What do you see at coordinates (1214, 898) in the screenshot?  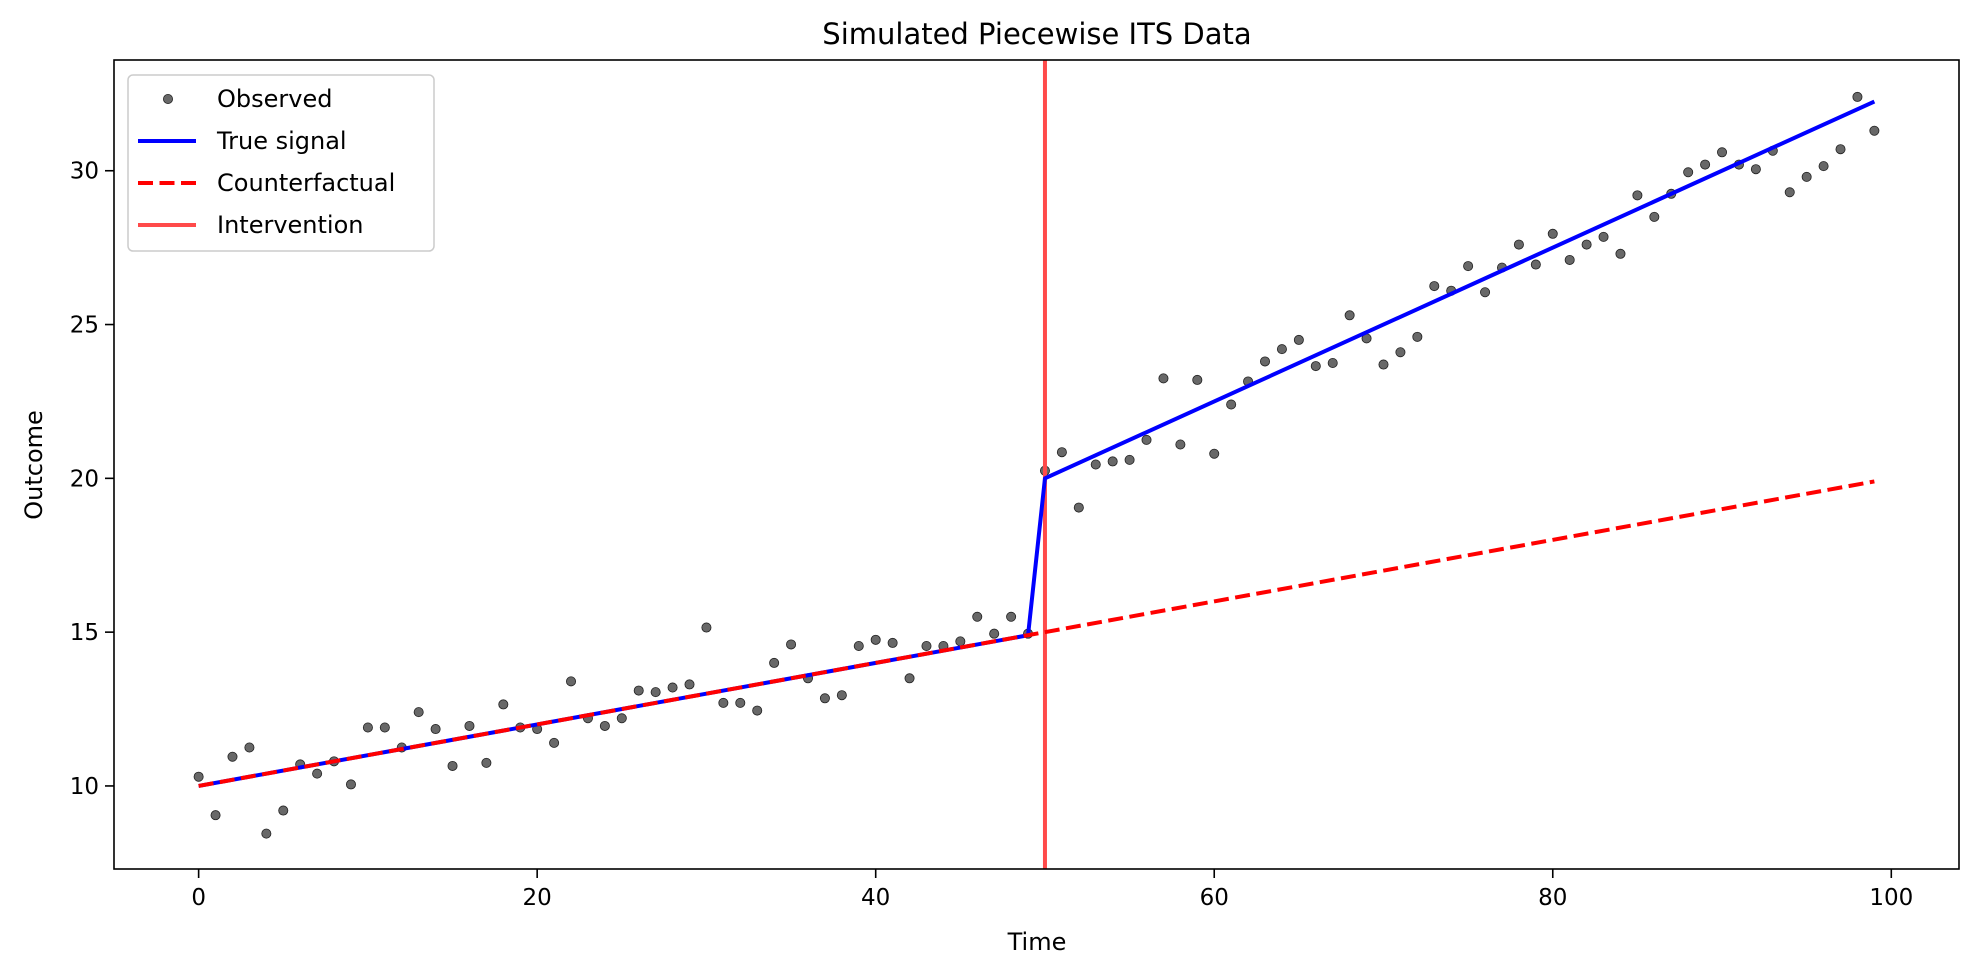 I see `x-tick-label: 60` at bounding box center [1214, 898].